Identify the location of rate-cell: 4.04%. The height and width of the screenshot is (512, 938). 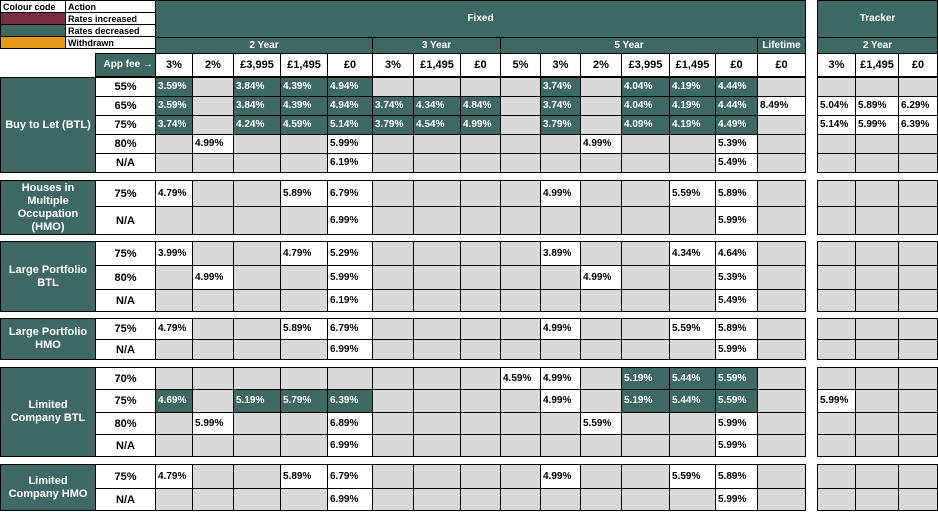
(645, 87).